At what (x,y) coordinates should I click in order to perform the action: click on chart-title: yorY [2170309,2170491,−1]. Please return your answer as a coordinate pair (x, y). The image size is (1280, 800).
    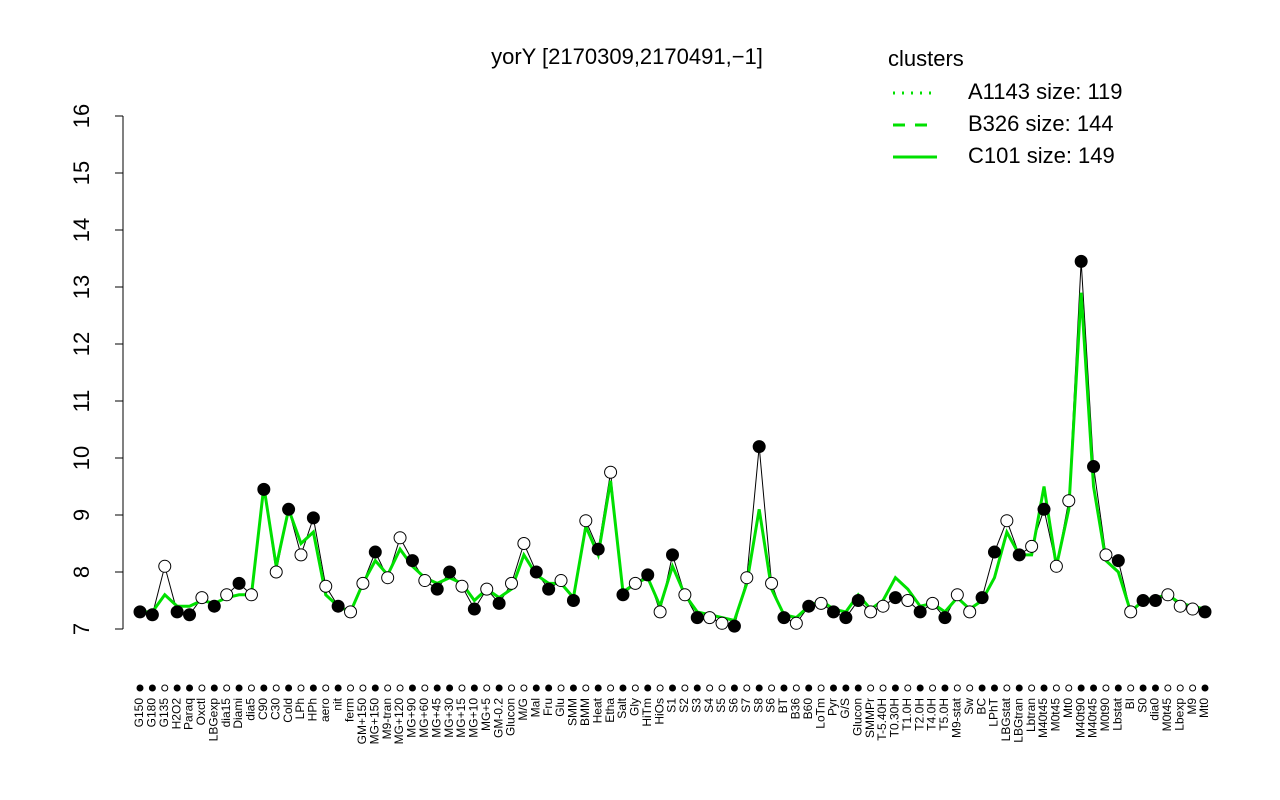
    Looking at the image, I should click on (627, 56).